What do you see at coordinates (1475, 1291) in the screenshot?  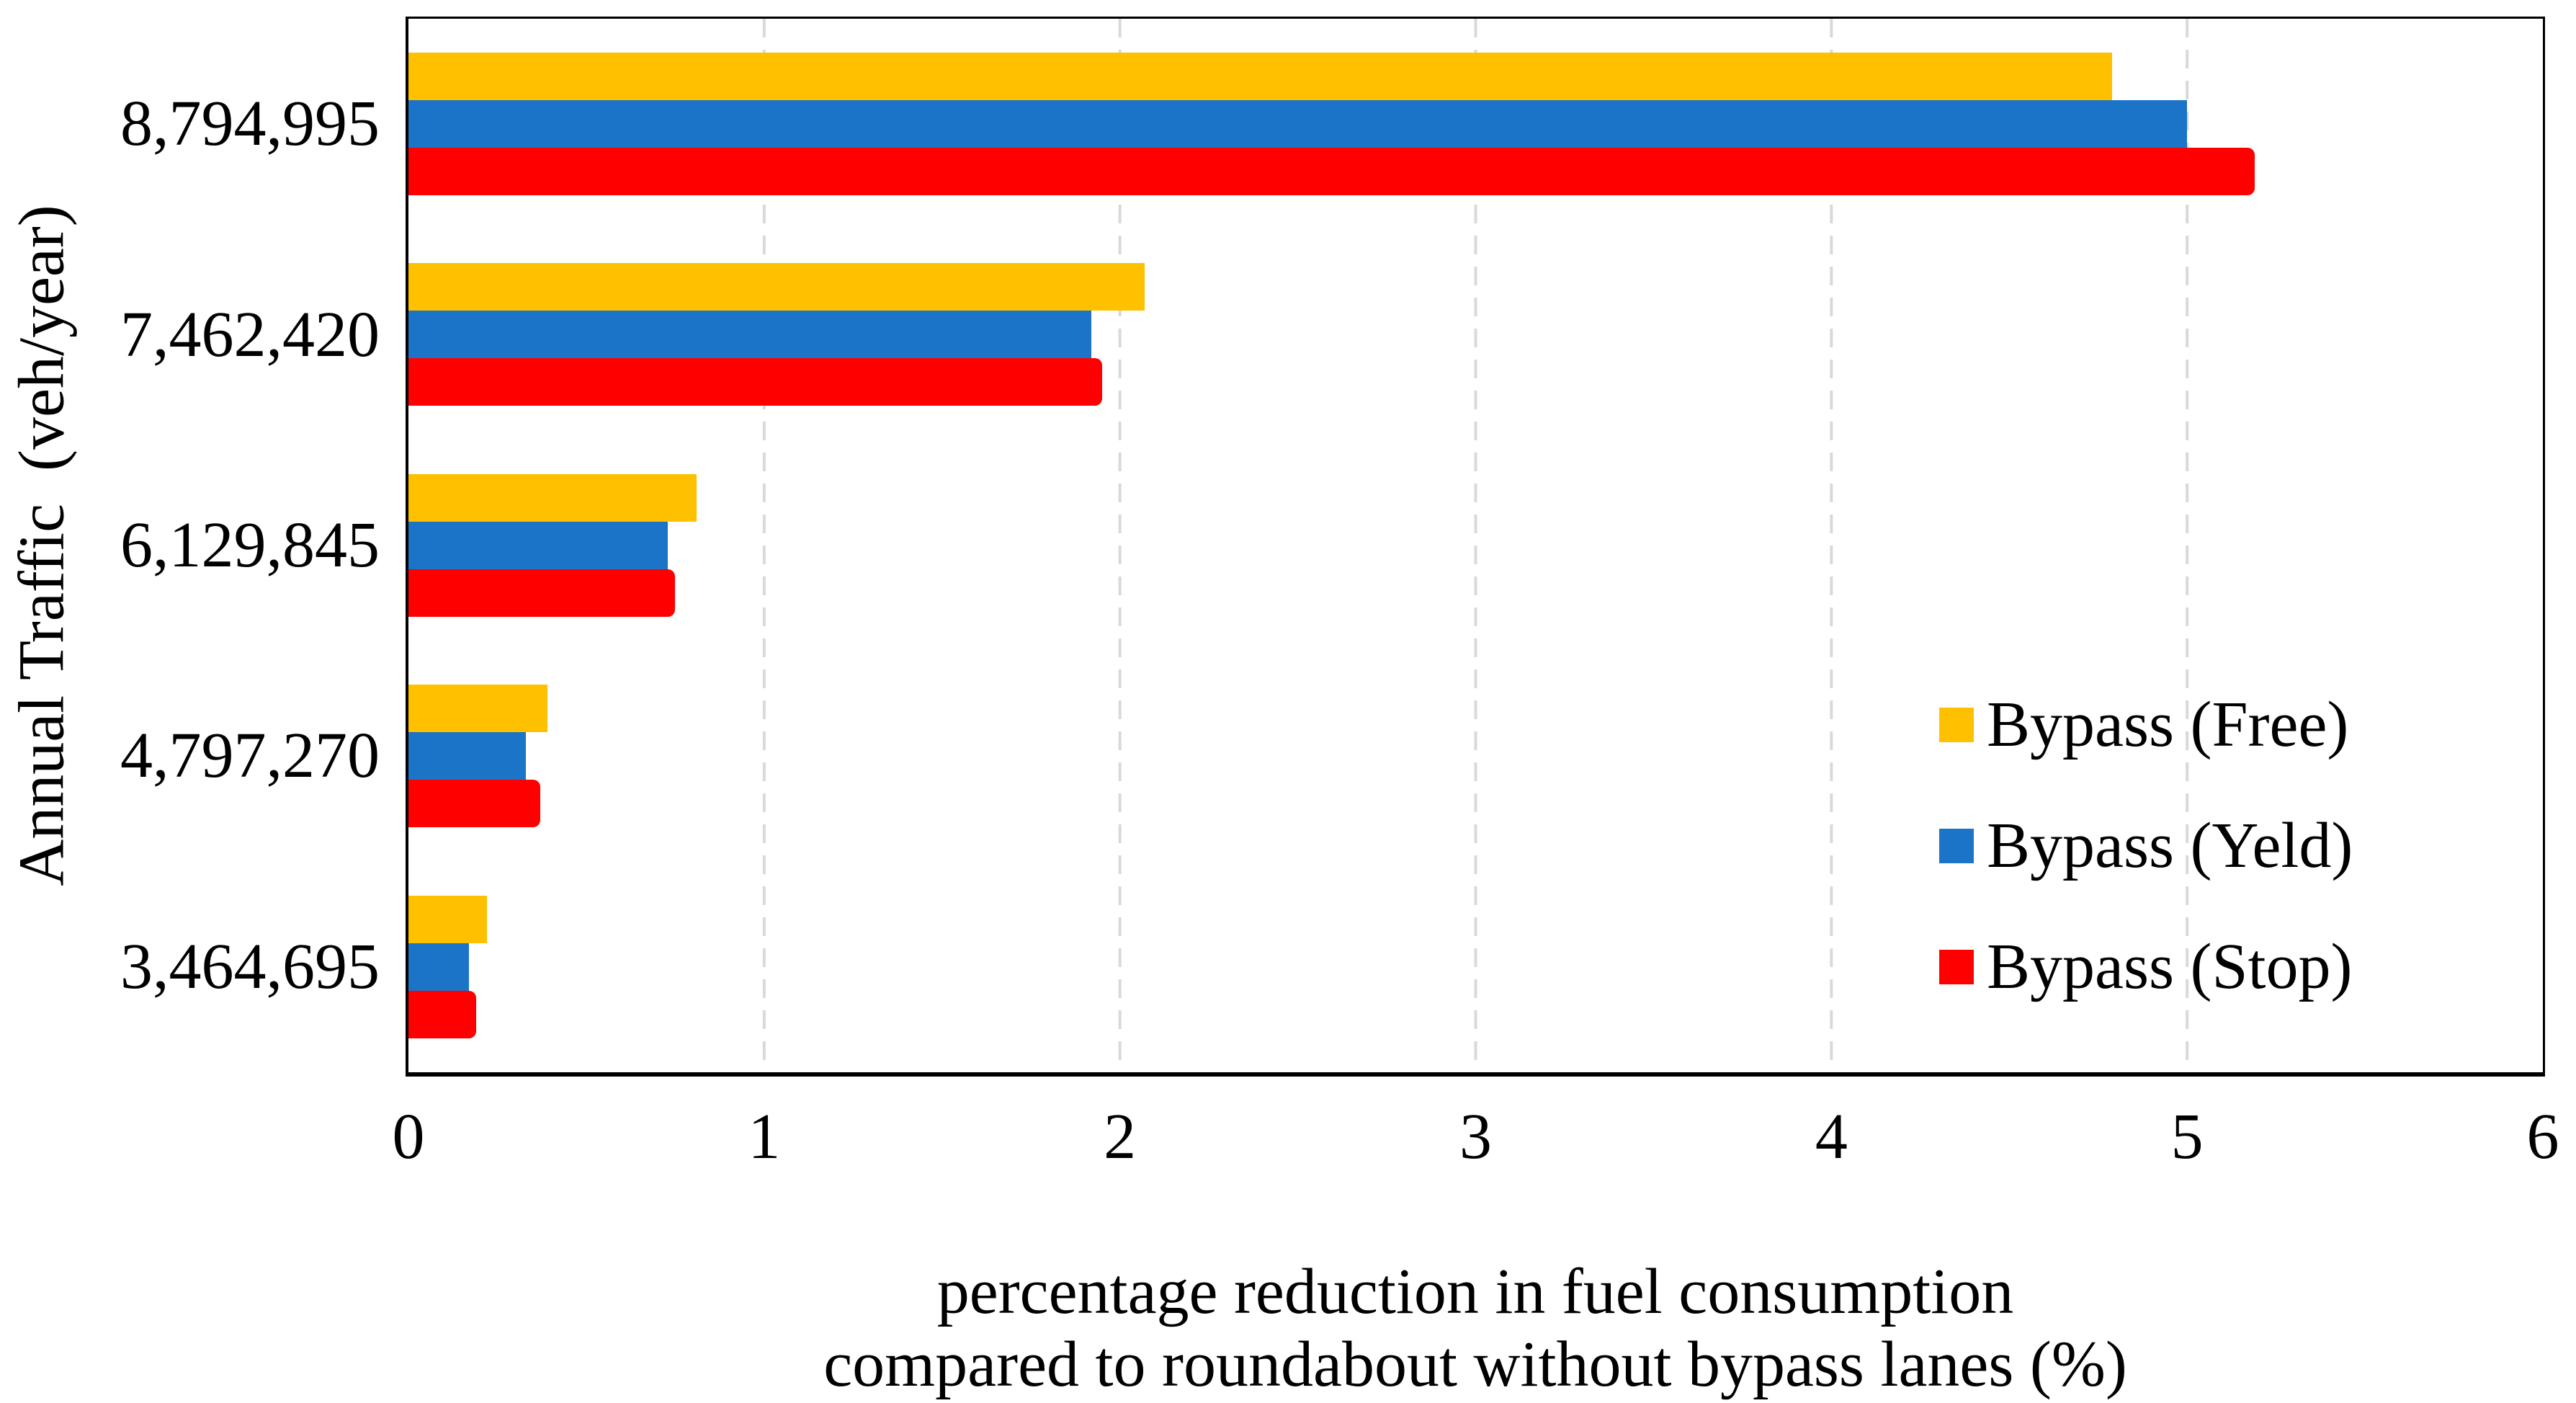 I see `x-axis-title-line1: percentage reduction in fuel consumption` at bounding box center [1475, 1291].